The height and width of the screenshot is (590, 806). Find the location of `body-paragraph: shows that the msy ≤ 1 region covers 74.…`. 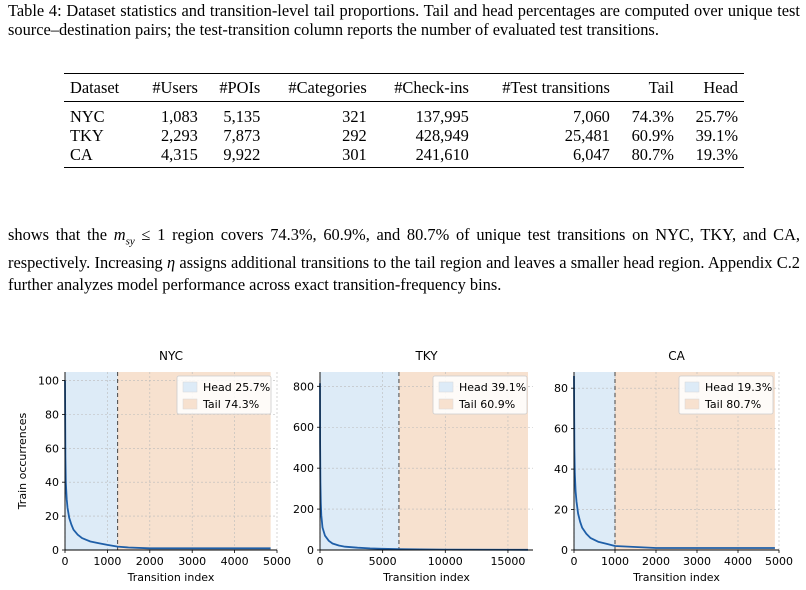

body-paragraph: shows that the msy ≤ 1 region covers 74.… is located at coordinates (404, 260).